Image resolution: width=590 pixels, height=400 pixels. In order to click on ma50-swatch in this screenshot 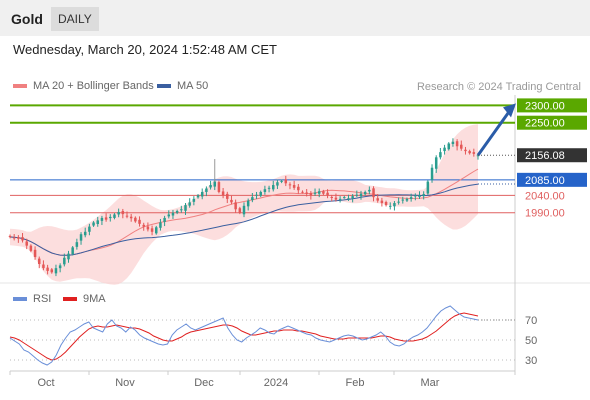, I will do `click(164, 86)`.